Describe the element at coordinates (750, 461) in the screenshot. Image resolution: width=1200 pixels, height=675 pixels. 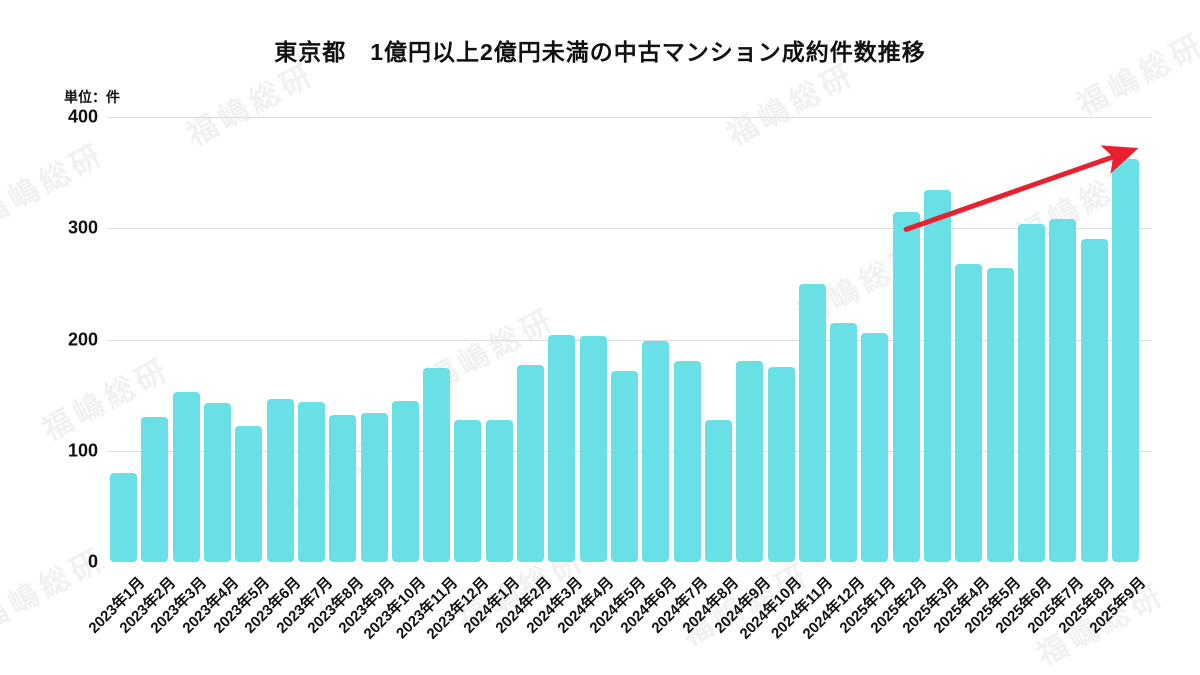
I see `bar-2024年9月` at that location.